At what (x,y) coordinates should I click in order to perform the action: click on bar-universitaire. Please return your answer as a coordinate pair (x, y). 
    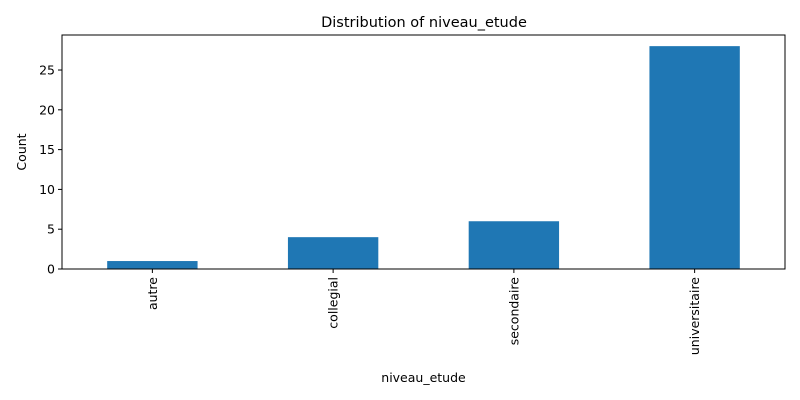
    Looking at the image, I should click on (694, 158).